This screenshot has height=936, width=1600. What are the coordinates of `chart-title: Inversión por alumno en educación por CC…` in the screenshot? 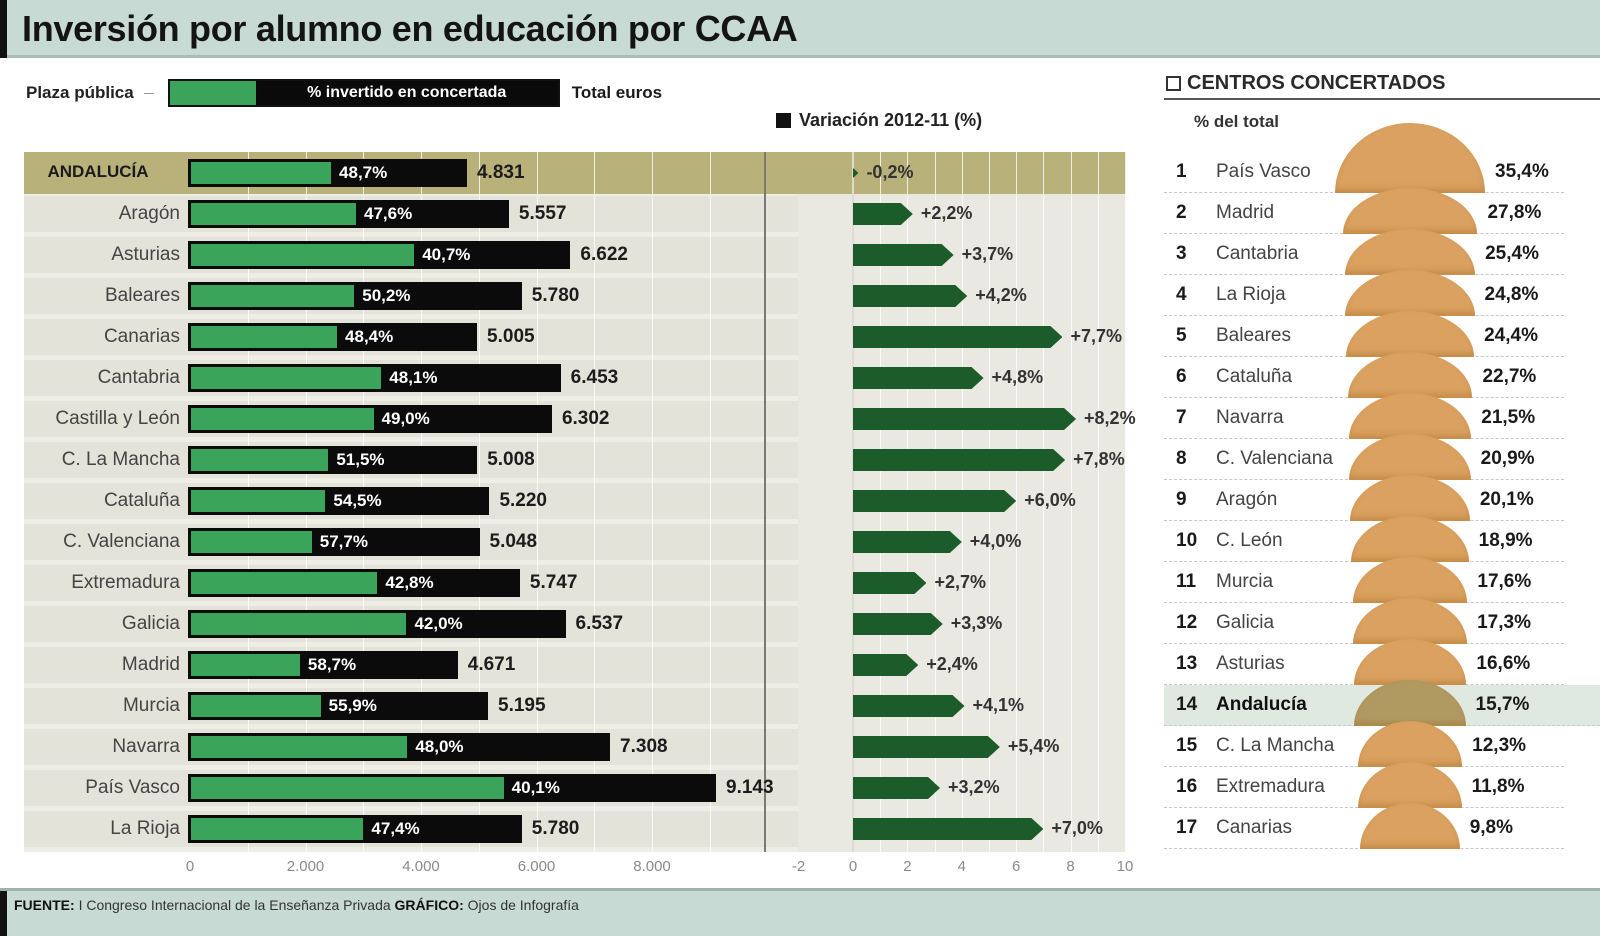 It's located at (410, 28).